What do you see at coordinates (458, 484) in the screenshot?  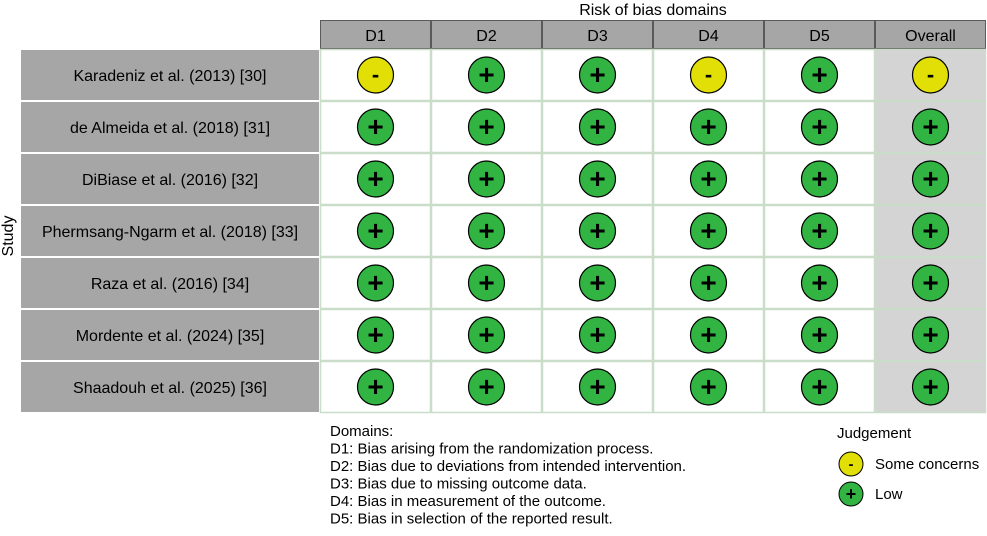 I see `domain-description: D3: Bias due to missing outcome data.` at bounding box center [458, 484].